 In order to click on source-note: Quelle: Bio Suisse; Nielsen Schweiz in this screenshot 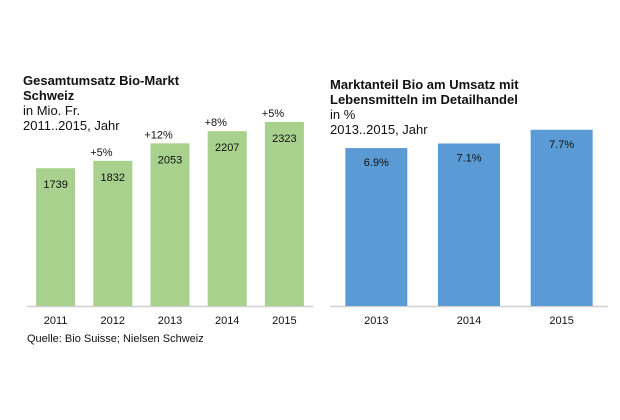, I will do `click(115, 339)`.